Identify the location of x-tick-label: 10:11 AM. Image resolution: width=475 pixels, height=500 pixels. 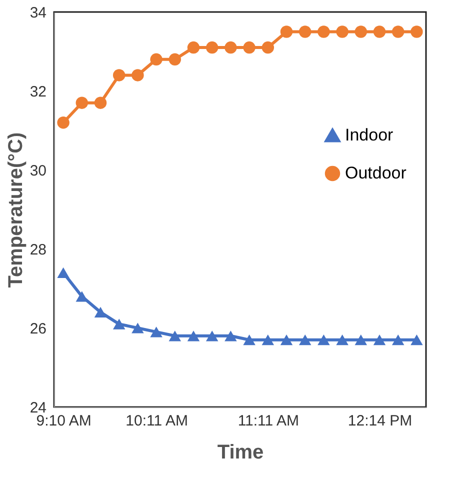
(157, 421).